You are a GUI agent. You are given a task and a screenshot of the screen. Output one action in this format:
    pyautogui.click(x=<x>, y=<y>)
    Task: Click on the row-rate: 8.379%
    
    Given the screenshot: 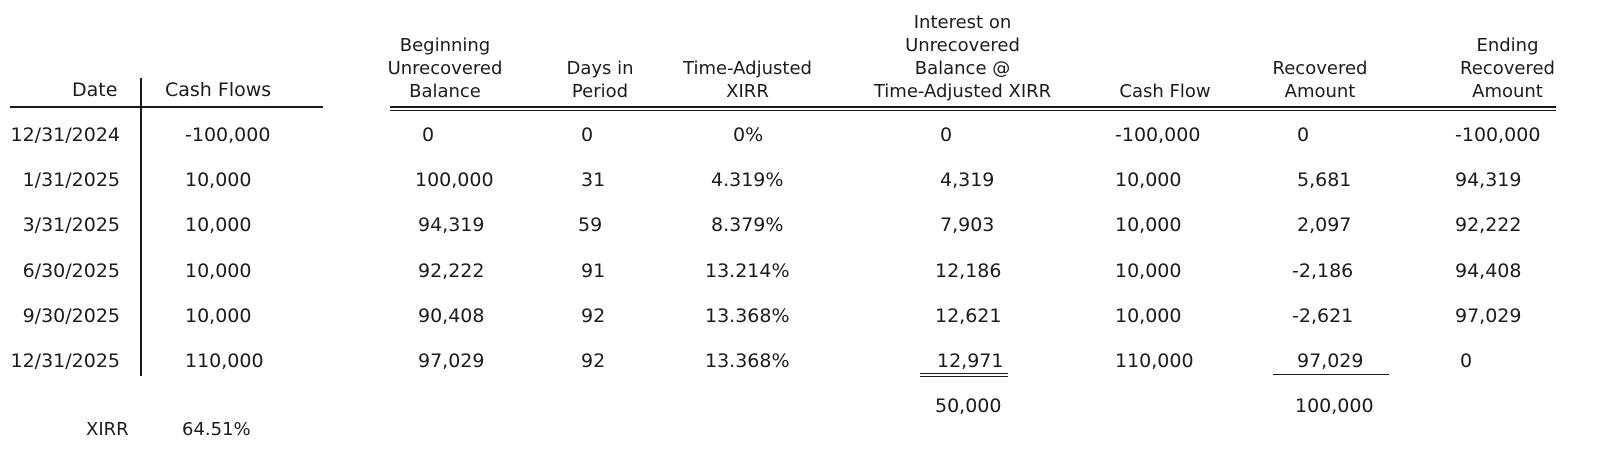 What is the action you would take?
    pyautogui.click(x=747, y=225)
    